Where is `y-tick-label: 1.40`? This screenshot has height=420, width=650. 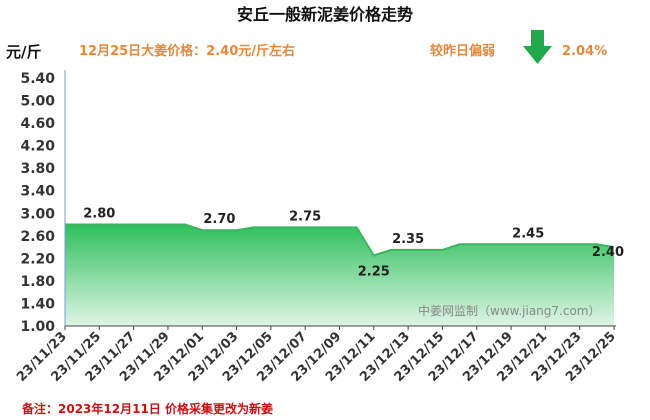 y-tick-label: 1.40 is located at coordinates (37, 304).